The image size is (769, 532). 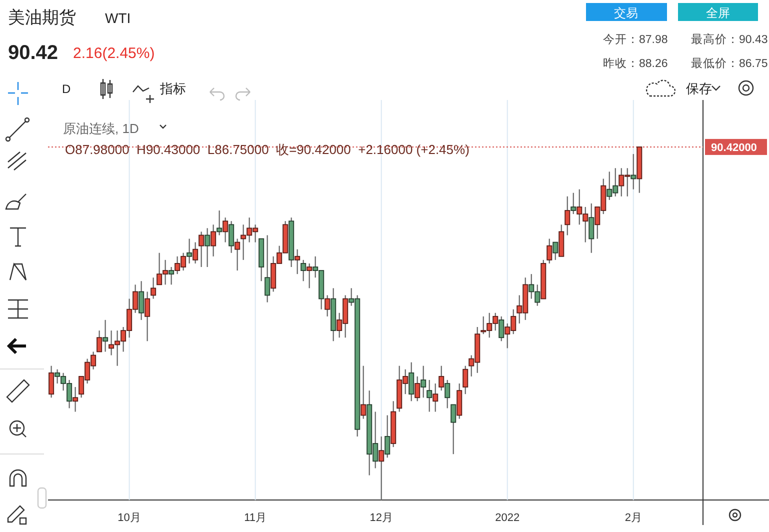 I want to click on x-tick-label: 10月, so click(x=129, y=518).